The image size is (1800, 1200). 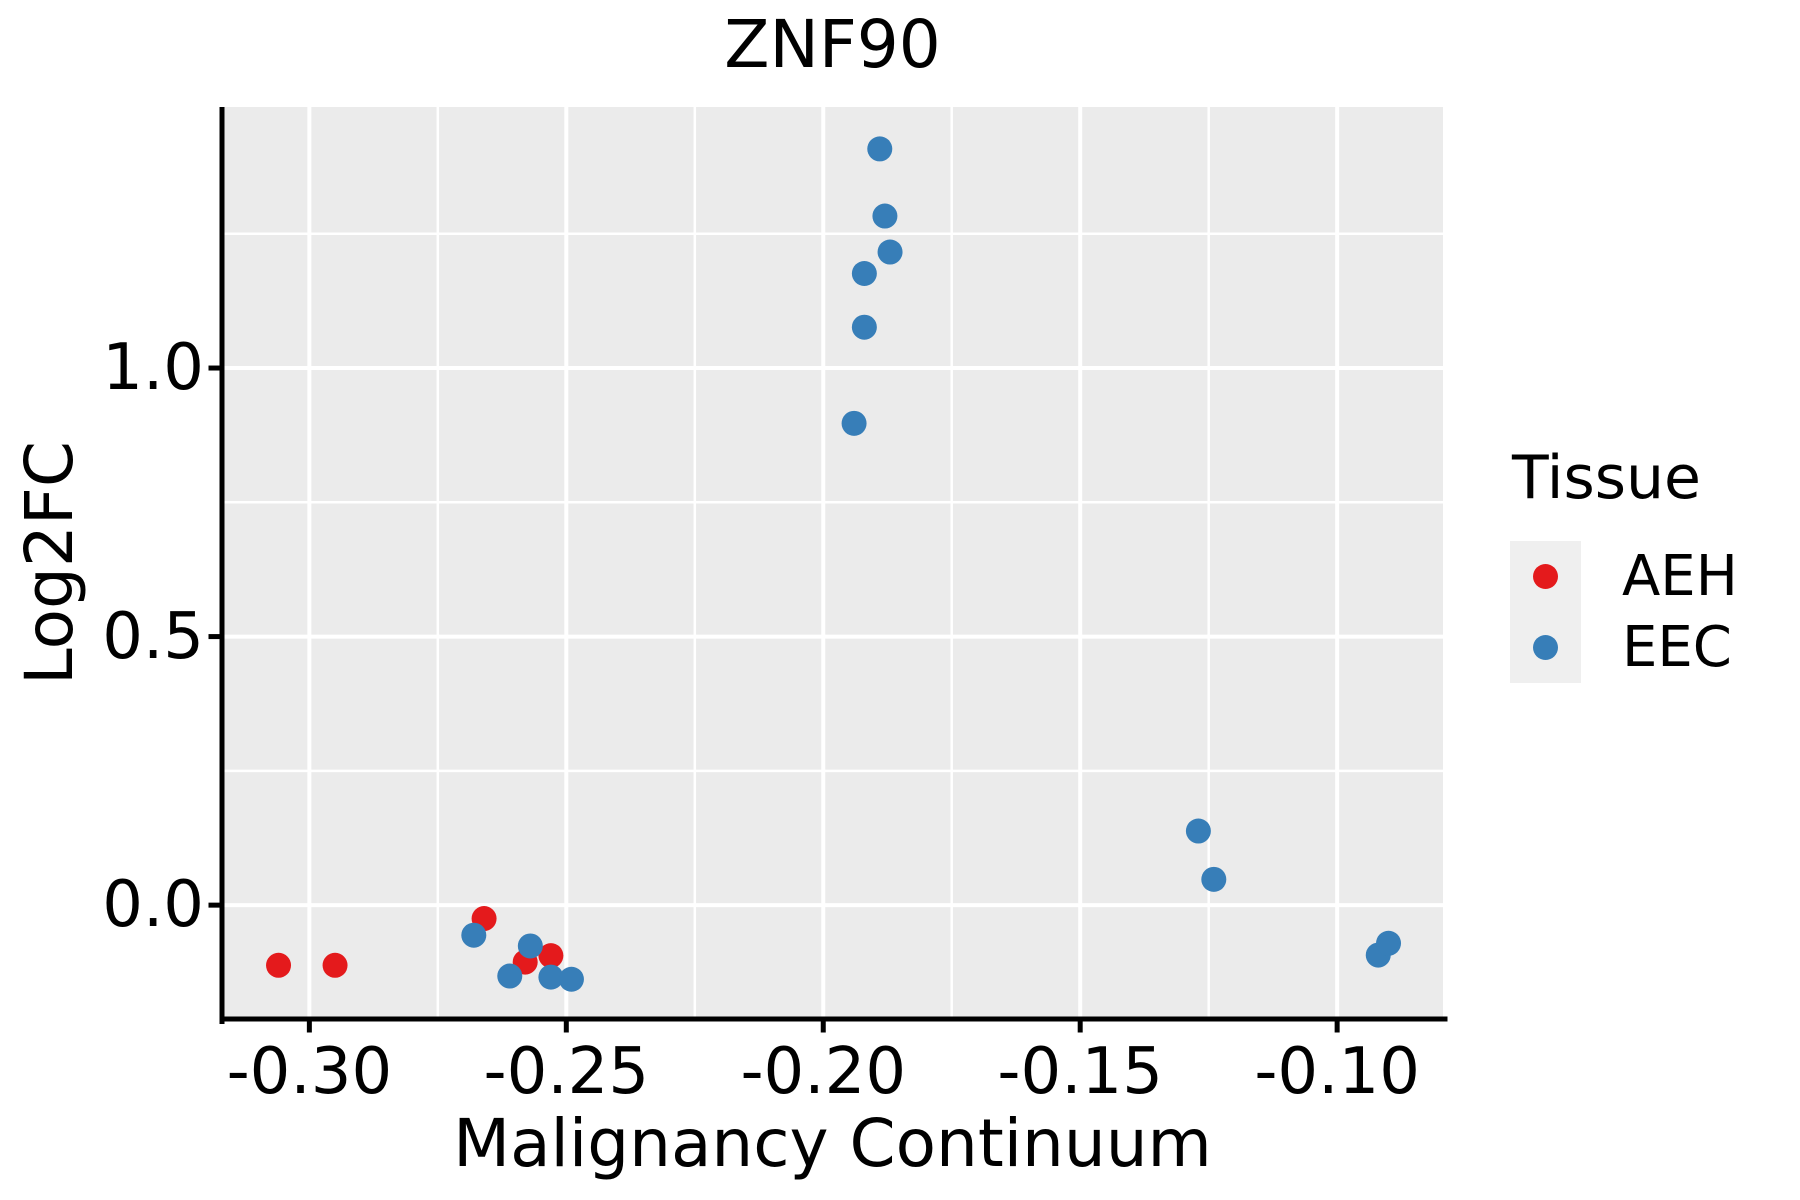 I want to click on y-tick-label: 0.5, so click(x=153, y=636).